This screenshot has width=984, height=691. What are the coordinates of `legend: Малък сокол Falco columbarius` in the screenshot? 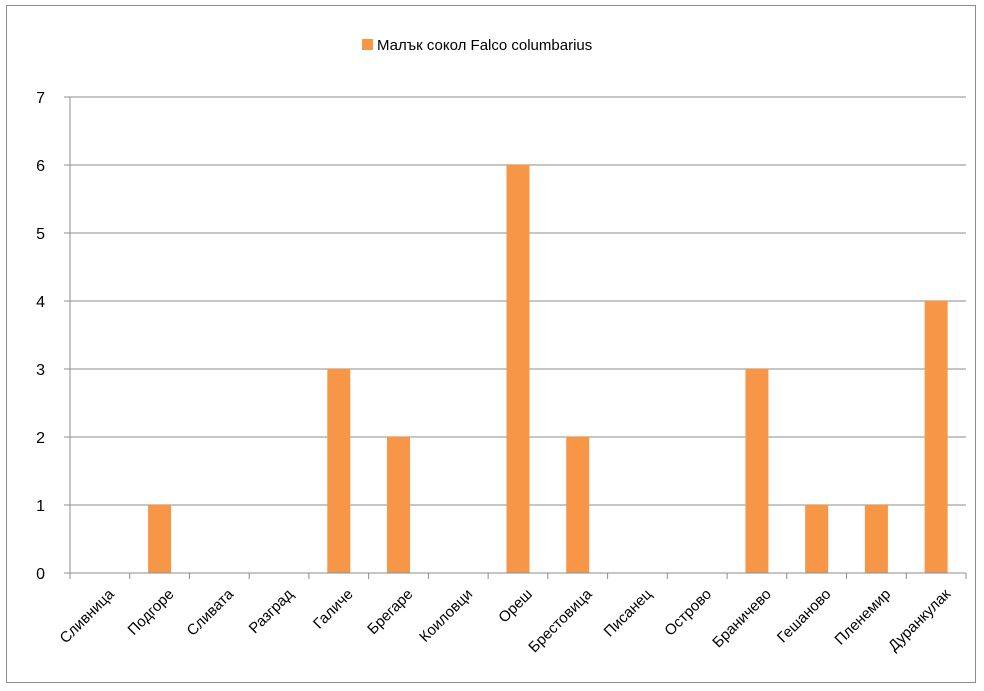 It's located at (477, 45).